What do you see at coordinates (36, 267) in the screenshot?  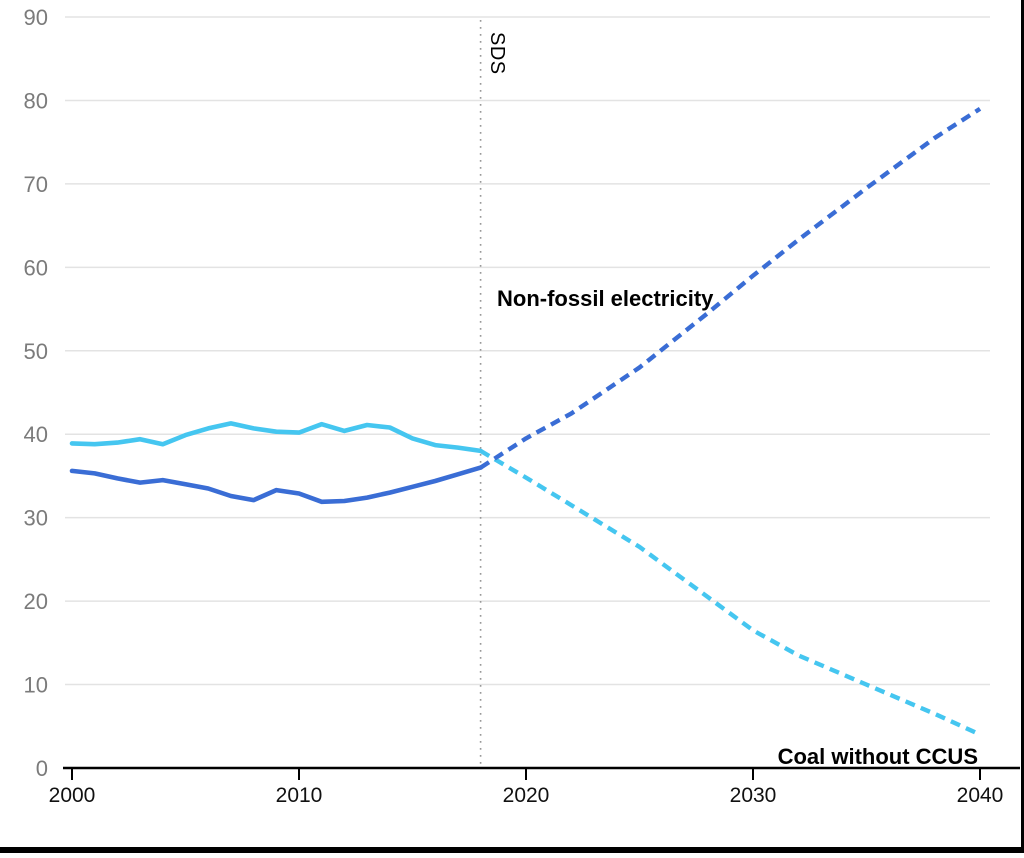 I see `y-tick-label-60: 60` at bounding box center [36, 267].